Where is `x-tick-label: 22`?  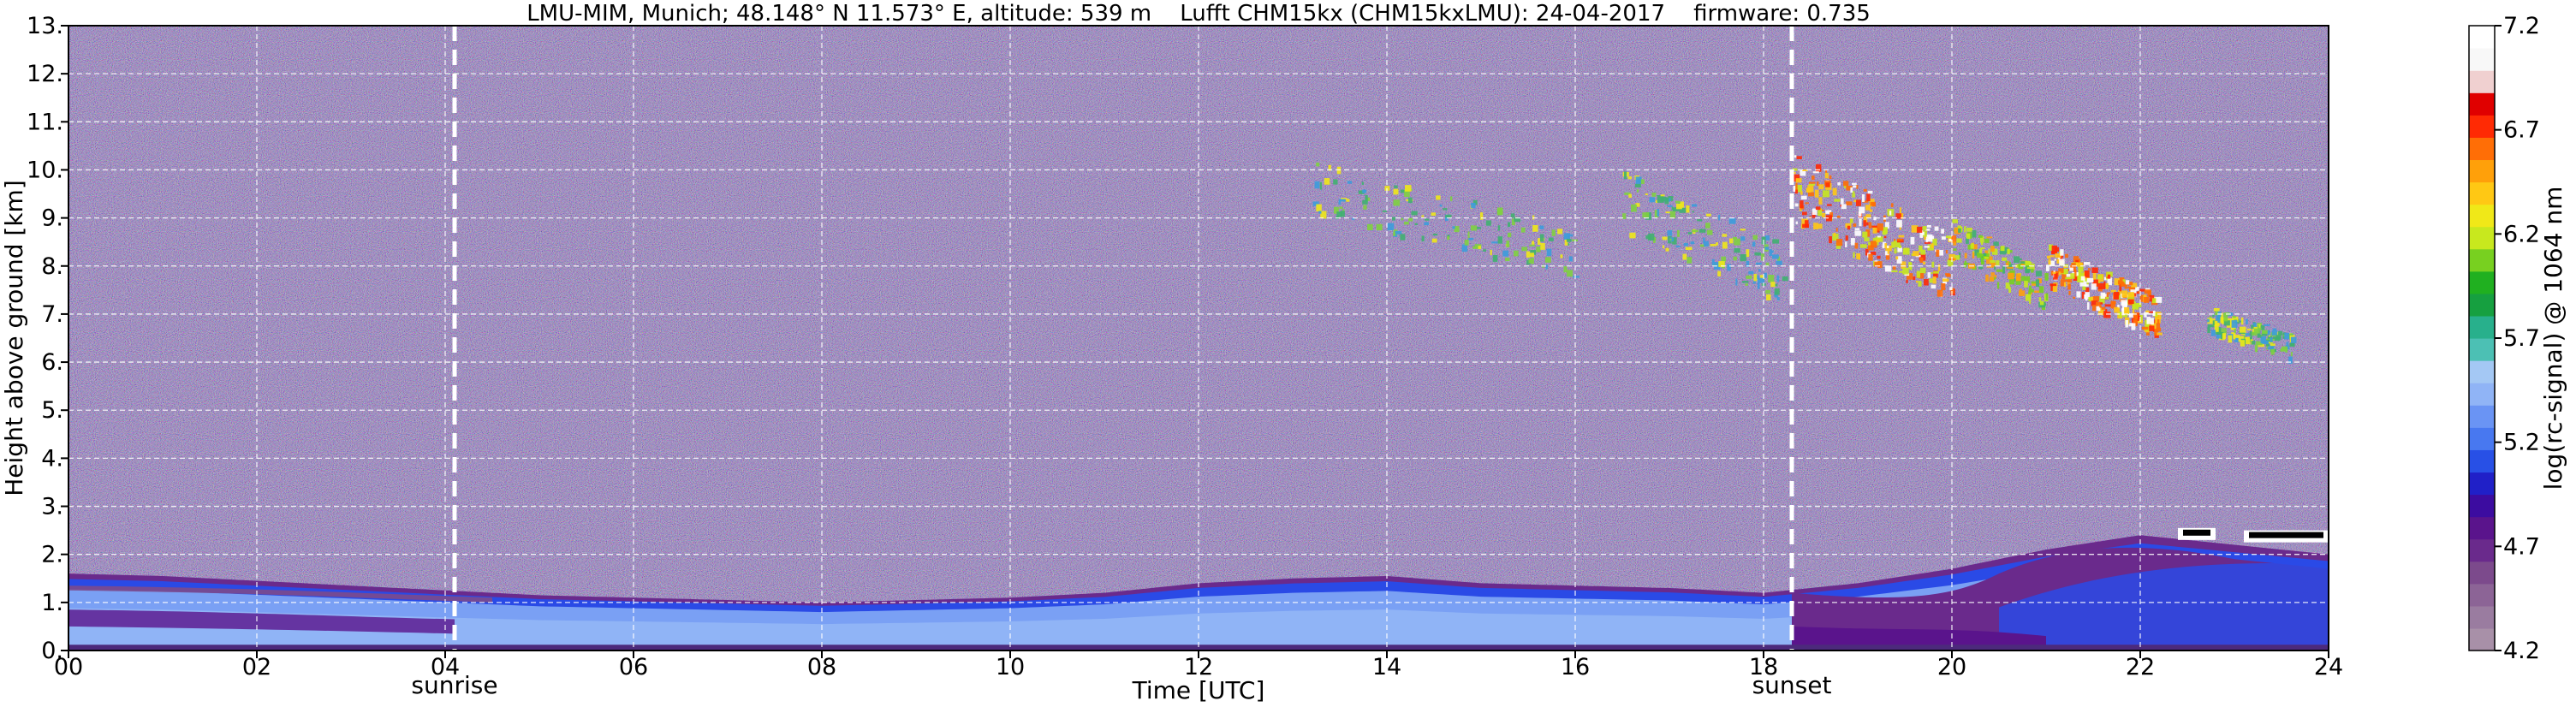
x-tick-label: 22 is located at coordinates (2140, 667).